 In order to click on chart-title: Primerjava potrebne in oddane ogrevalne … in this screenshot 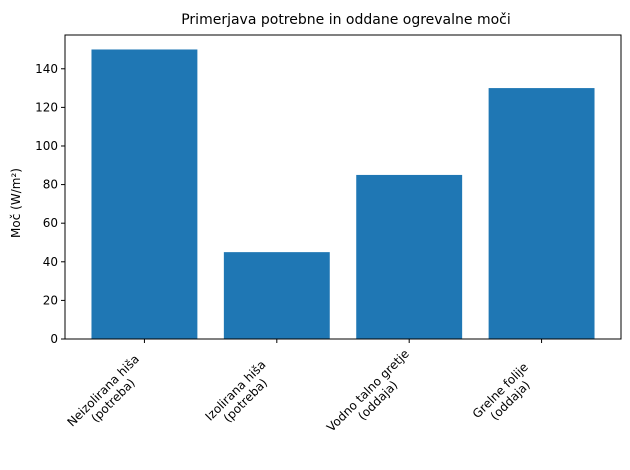, I will do `click(346, 20)`.